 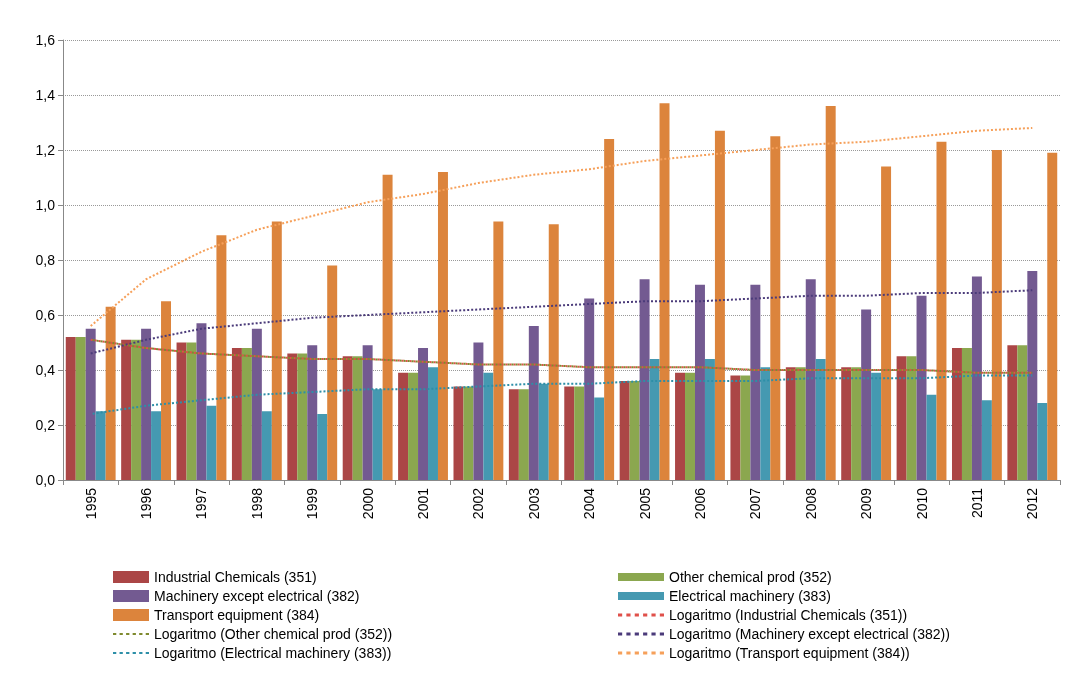 What do you see at coordinates (866, 503) in the screenshot?
I see `x-tick-label: 2009` at bounding box center [866, 503].